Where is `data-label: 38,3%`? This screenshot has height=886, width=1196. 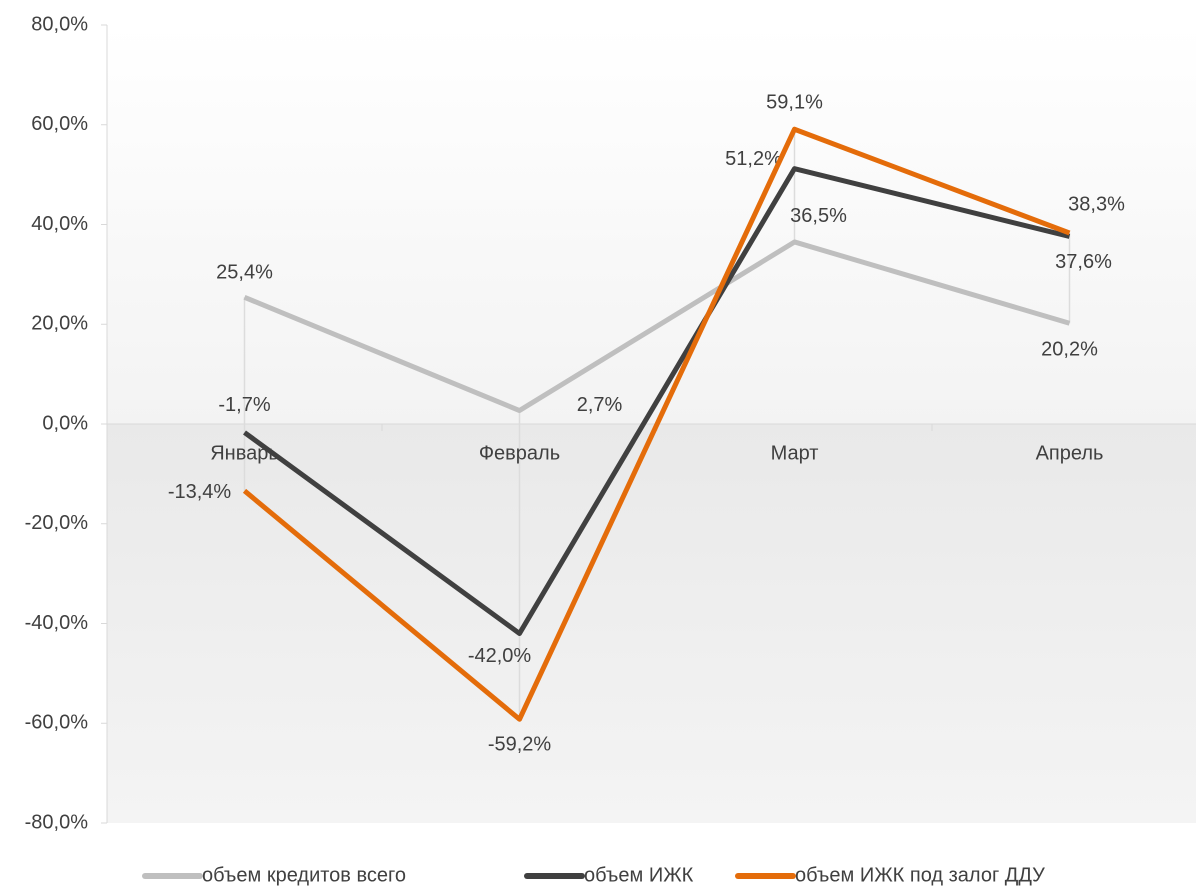
data-label: 38,3% is located at coordinates (1096, 204).